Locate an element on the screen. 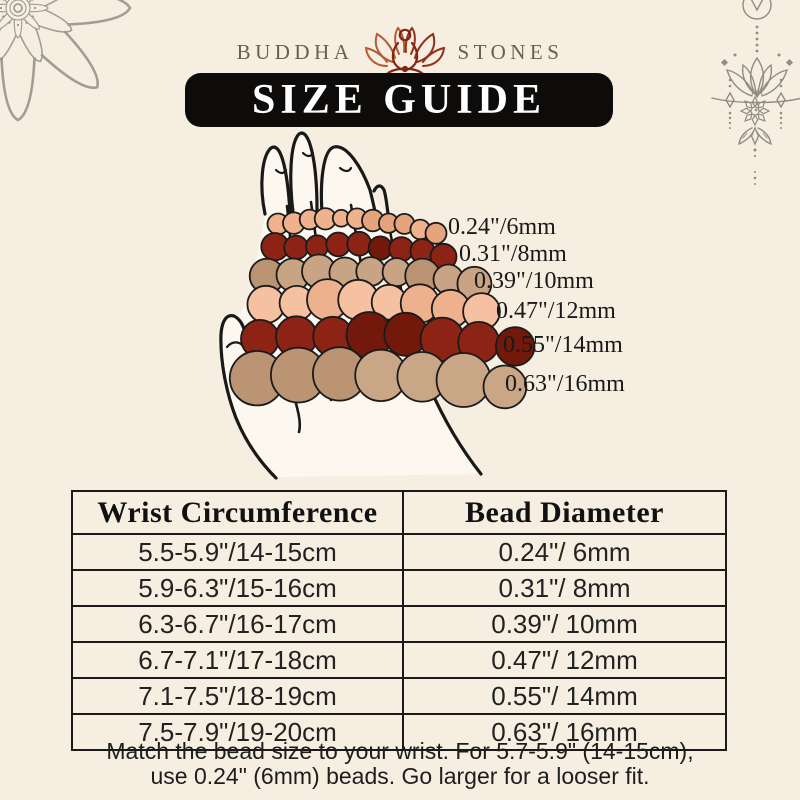  table-row: 7.1-7.5"/18-19cm 0.55"/ 14mm is located at coordinates (399, 696).